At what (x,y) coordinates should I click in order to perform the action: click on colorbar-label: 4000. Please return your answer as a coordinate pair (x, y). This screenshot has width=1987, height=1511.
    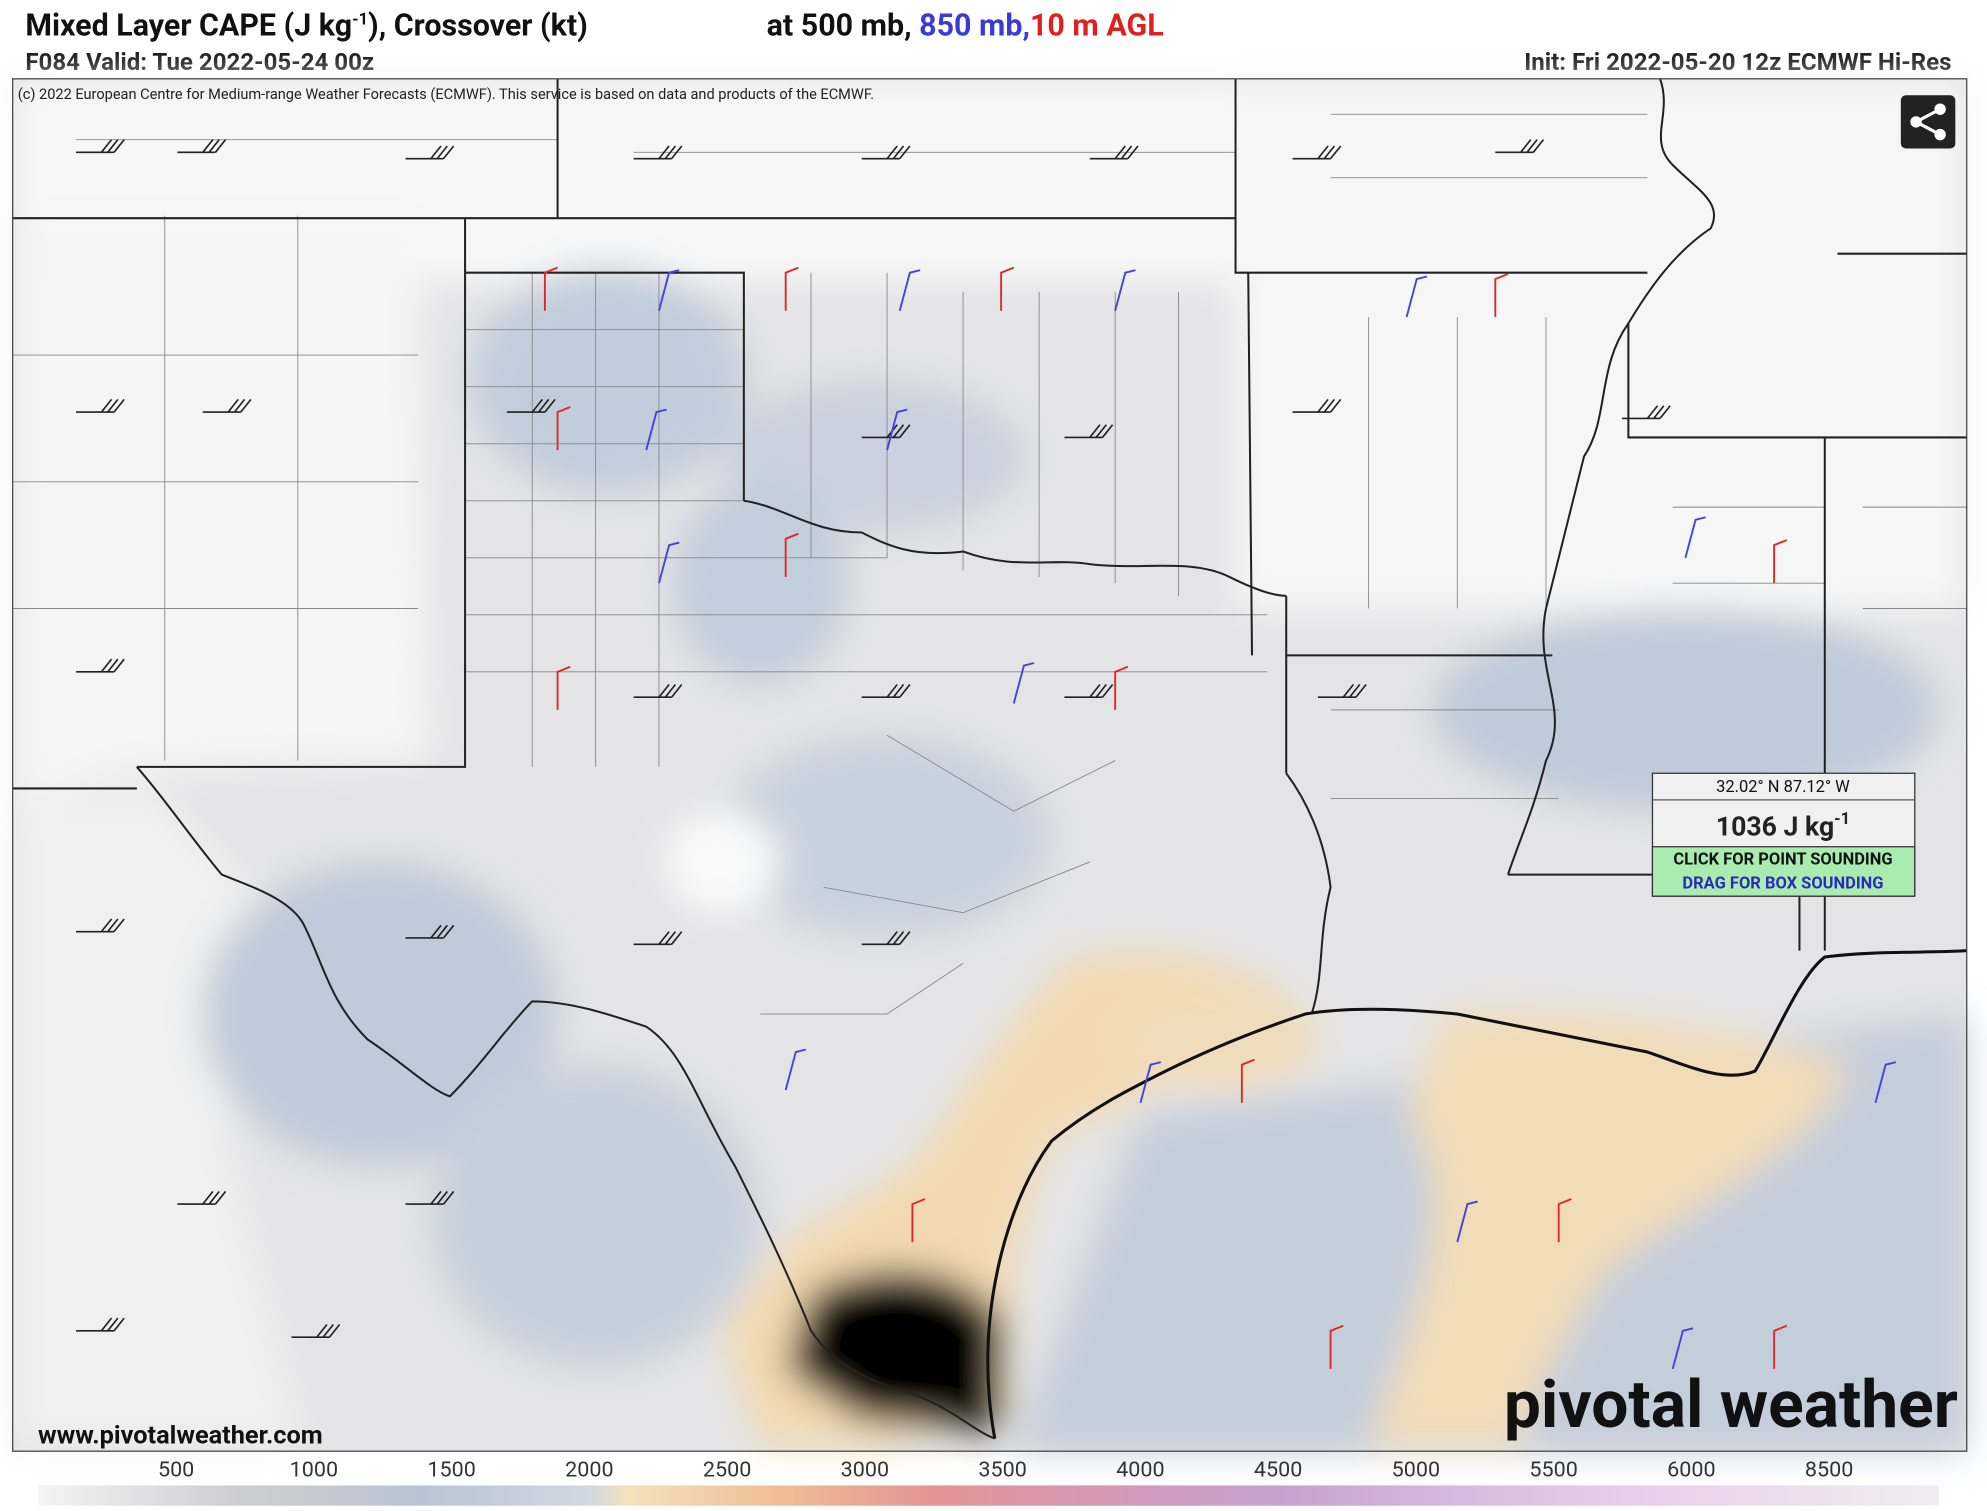
    Looking at the image, I should click on (1140, 1470).